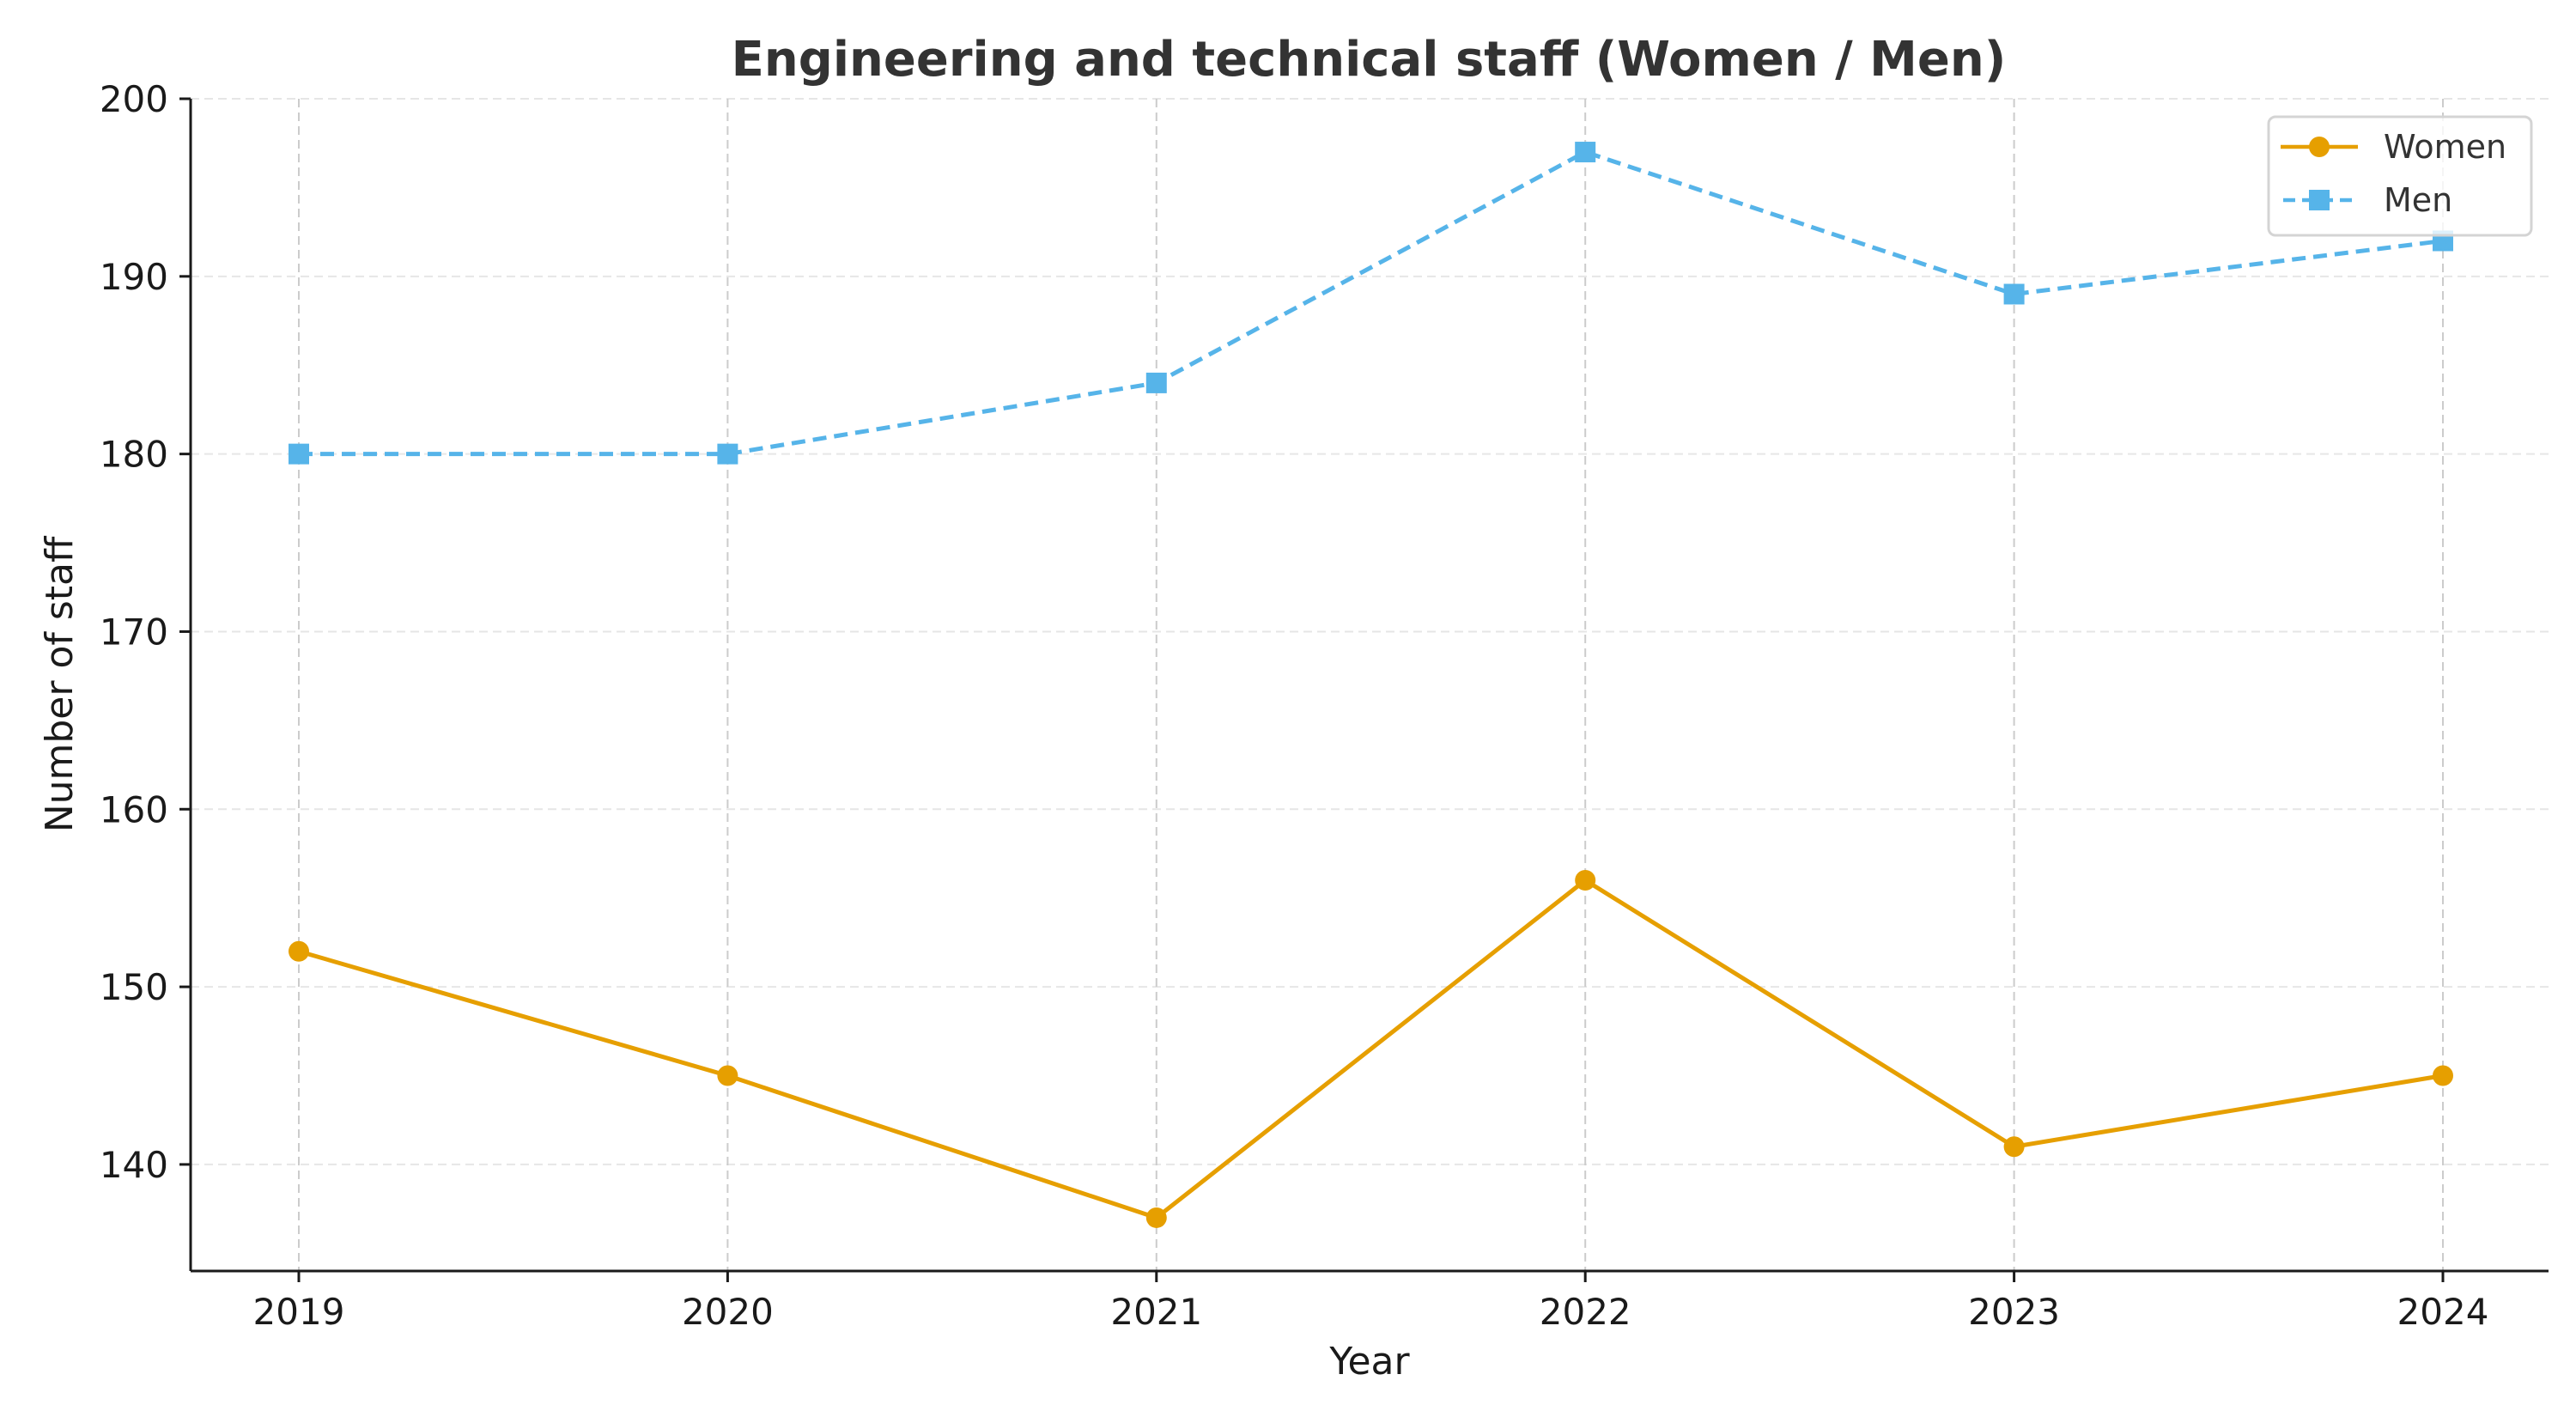  What do you see at coordinates (134, 809) in the screenshot?
I see `y-tick-label: 160` at bounding box center [134, 809].